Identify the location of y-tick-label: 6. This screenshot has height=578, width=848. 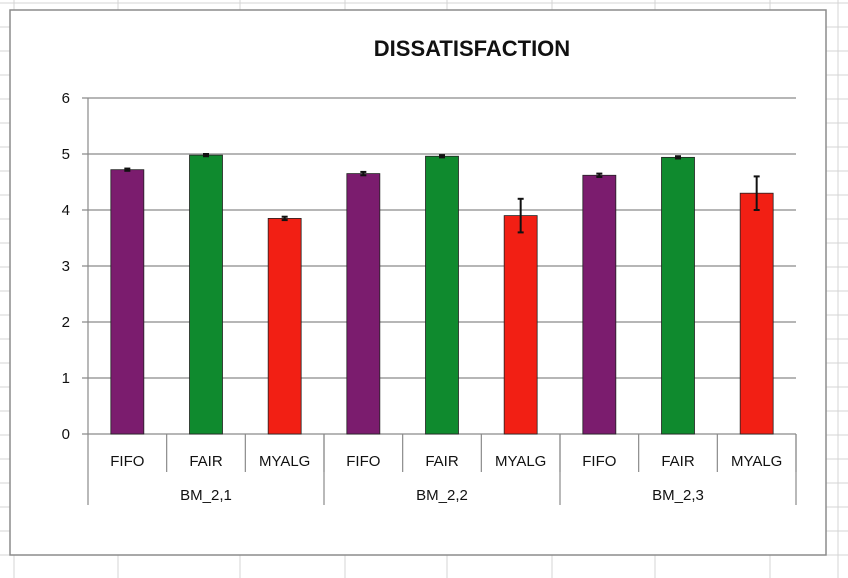
(66, 98).